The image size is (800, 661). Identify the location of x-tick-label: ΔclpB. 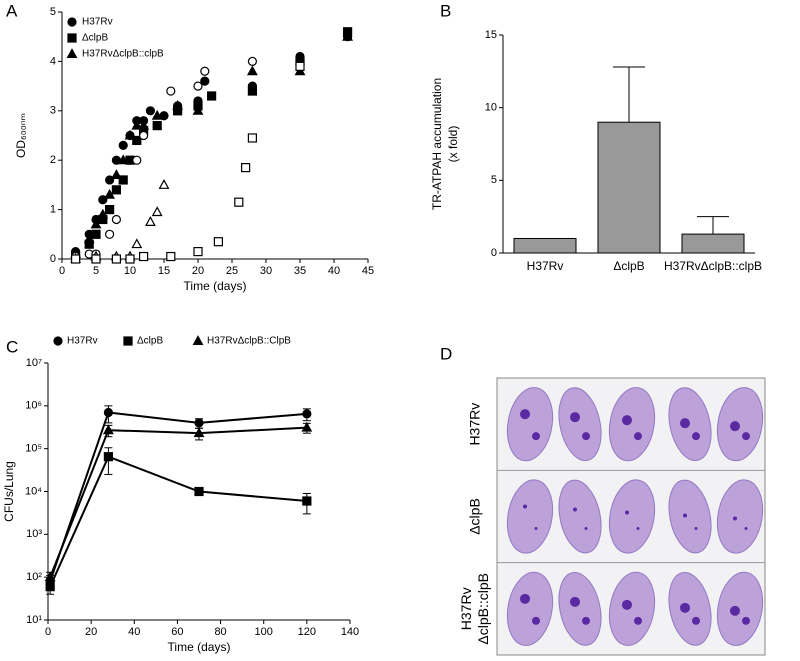
(628, 266).